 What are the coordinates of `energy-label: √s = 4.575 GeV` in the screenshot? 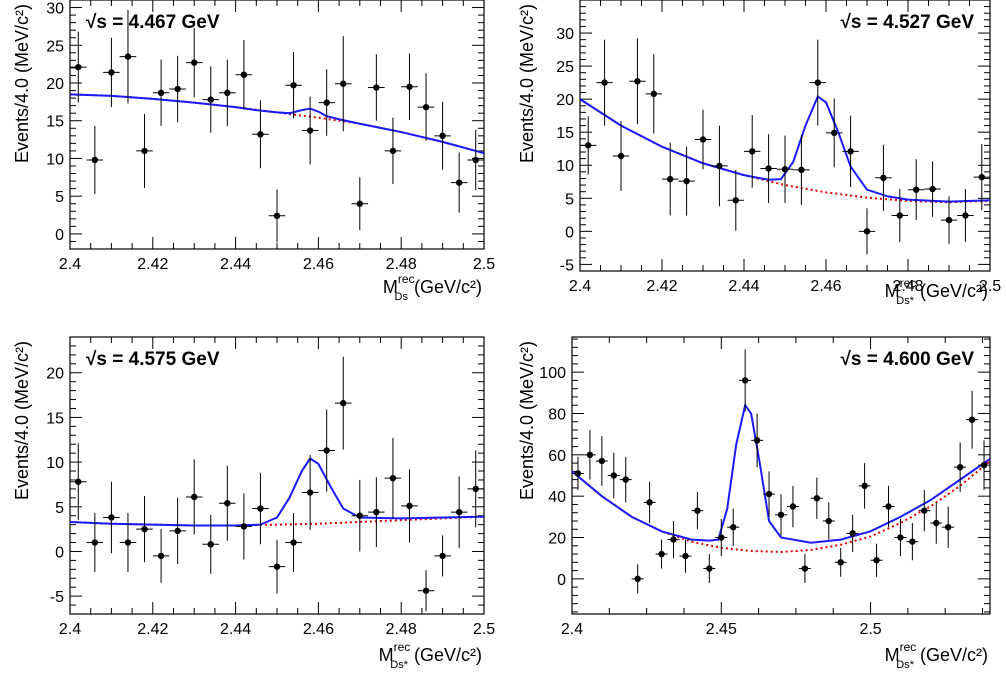 It's located at (153, 359).